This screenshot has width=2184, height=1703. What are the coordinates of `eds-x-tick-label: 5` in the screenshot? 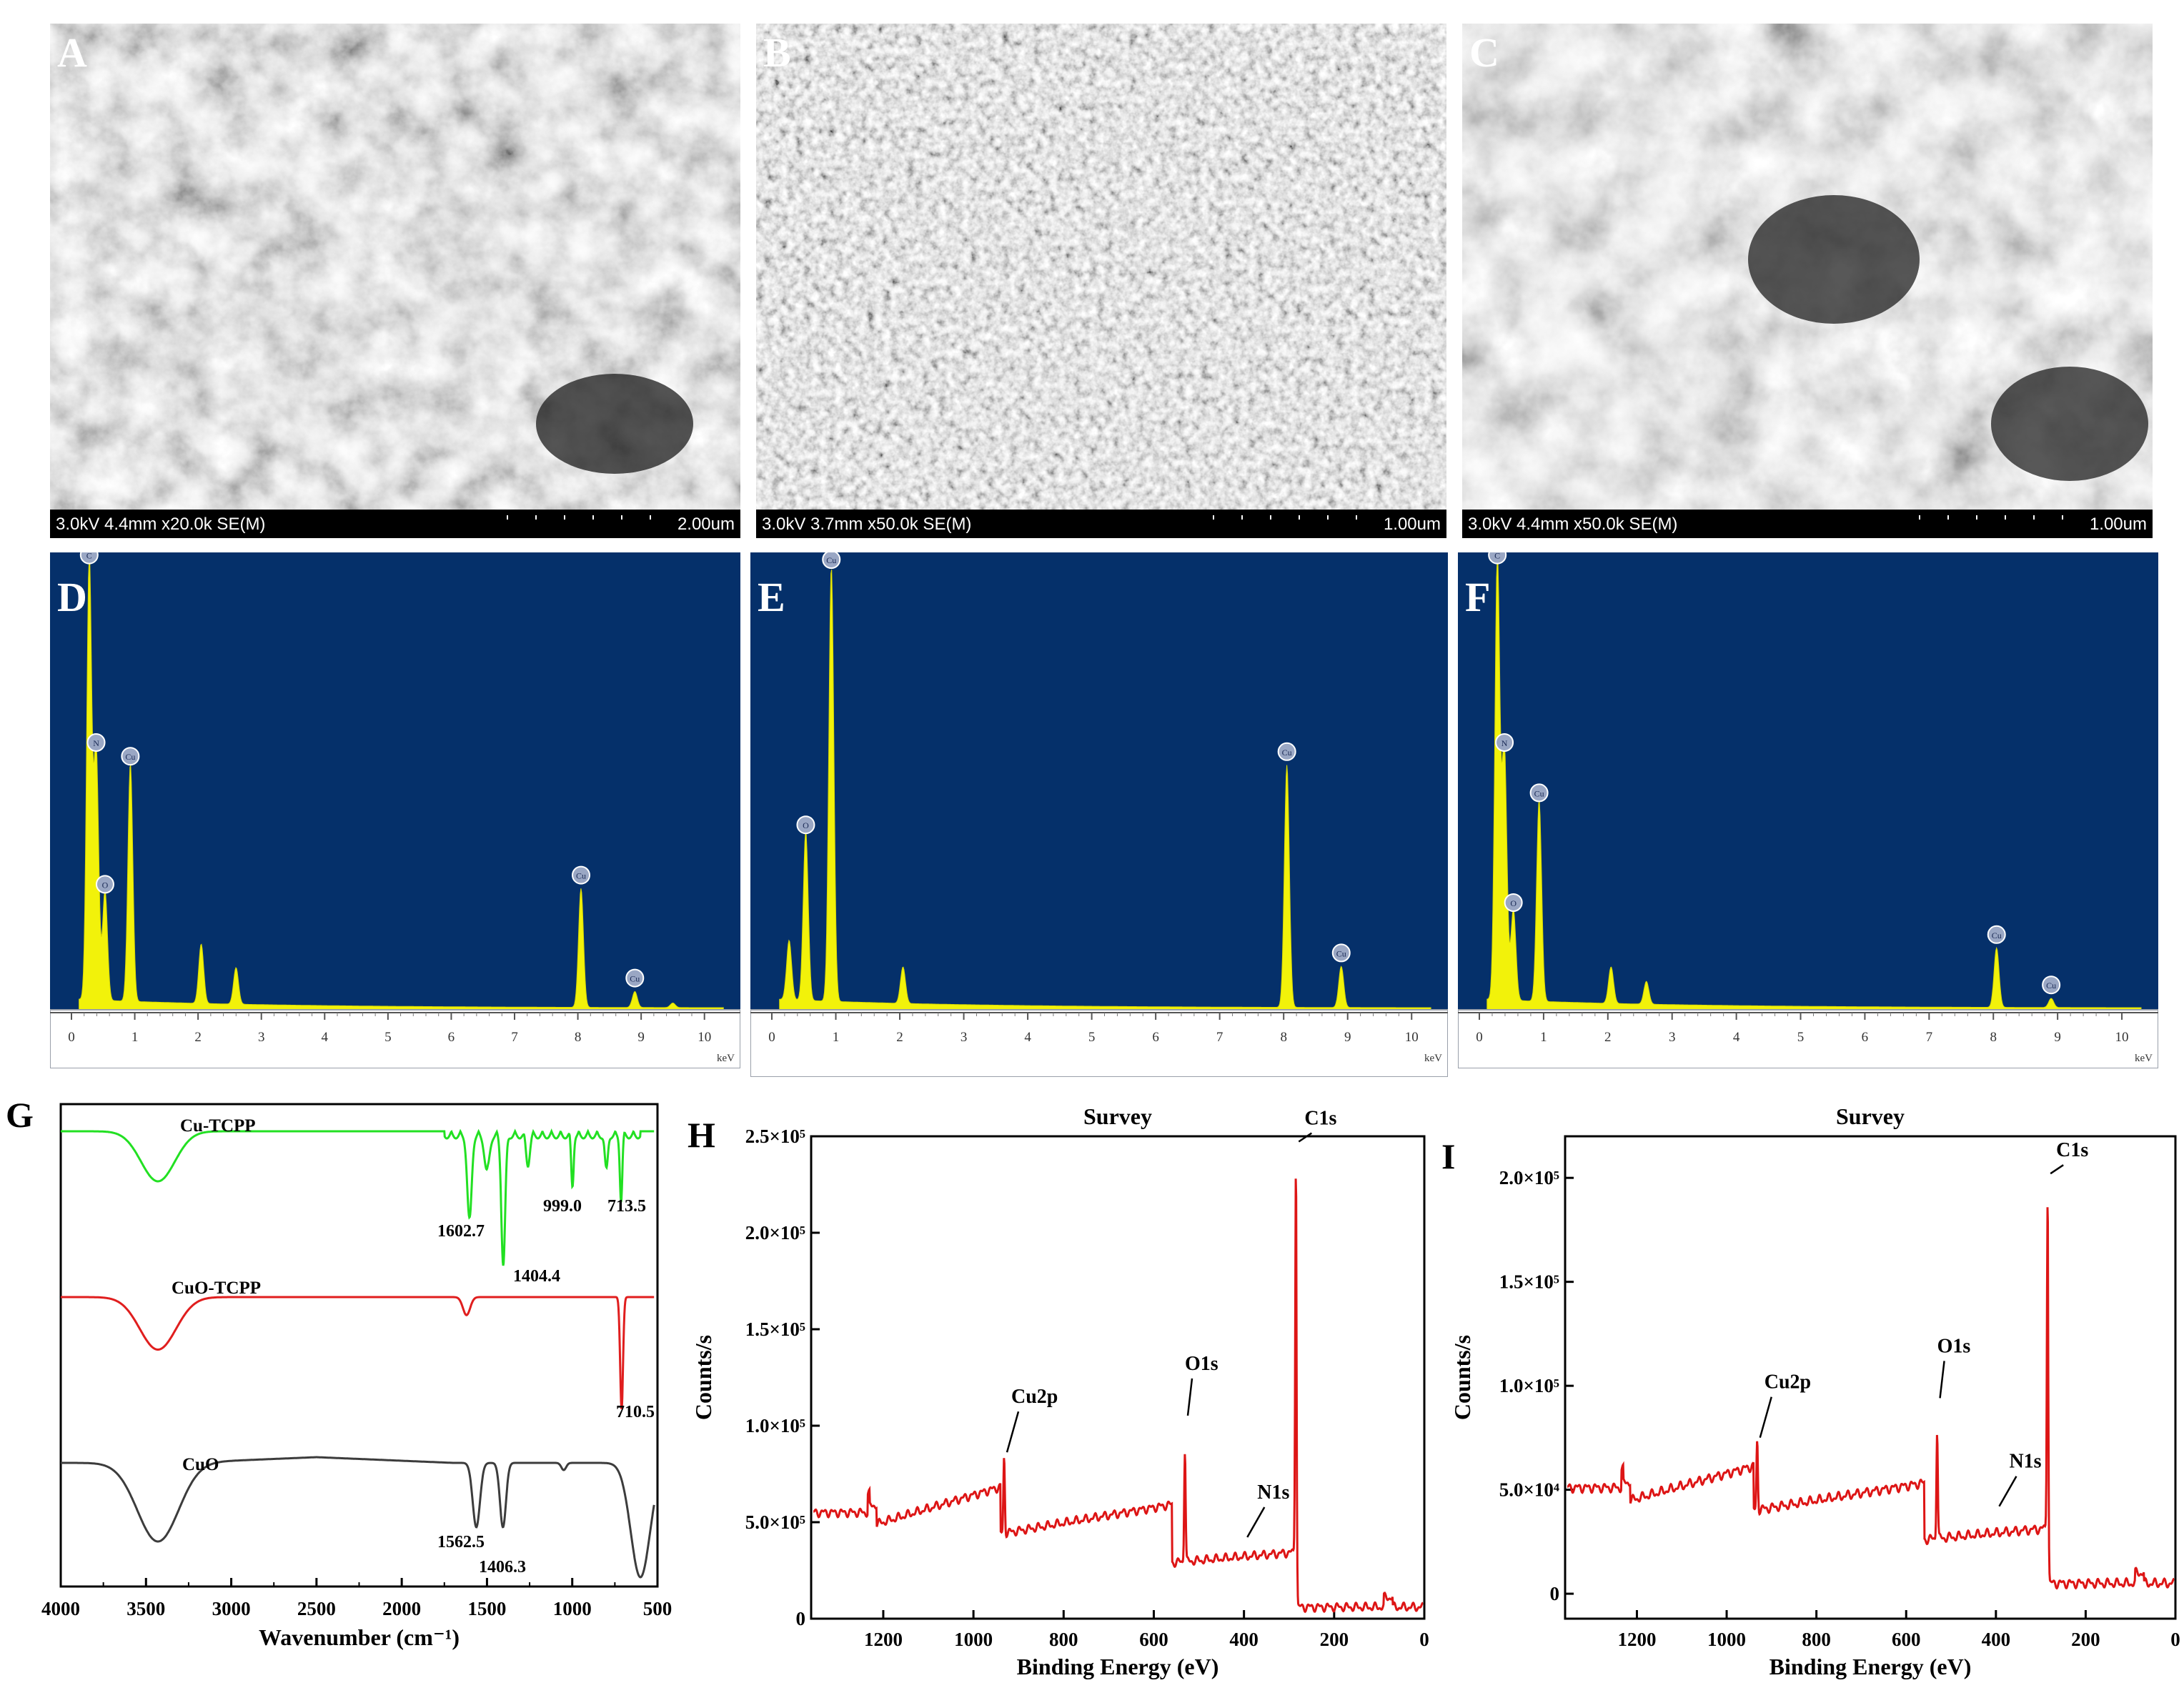 It's located at (1801, 1037).